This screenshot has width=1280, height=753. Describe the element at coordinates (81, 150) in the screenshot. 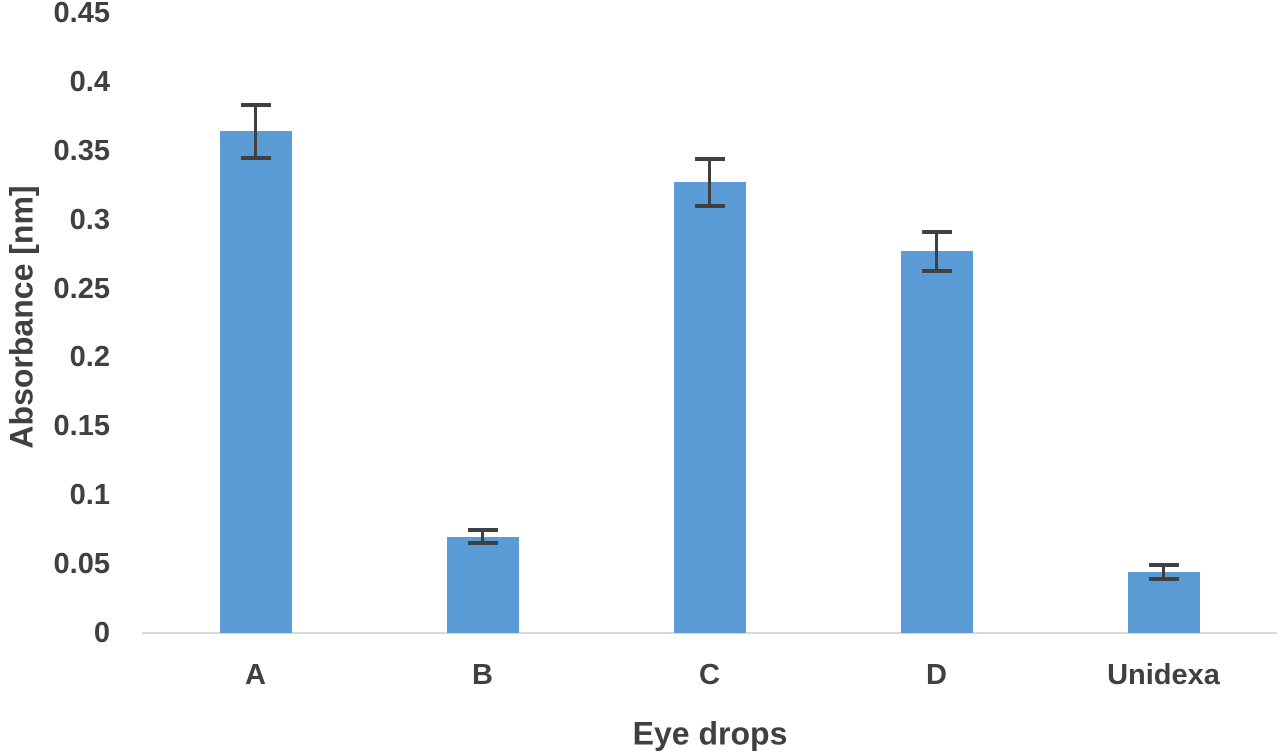

I see `y-tick-label: 0.35` at that location.